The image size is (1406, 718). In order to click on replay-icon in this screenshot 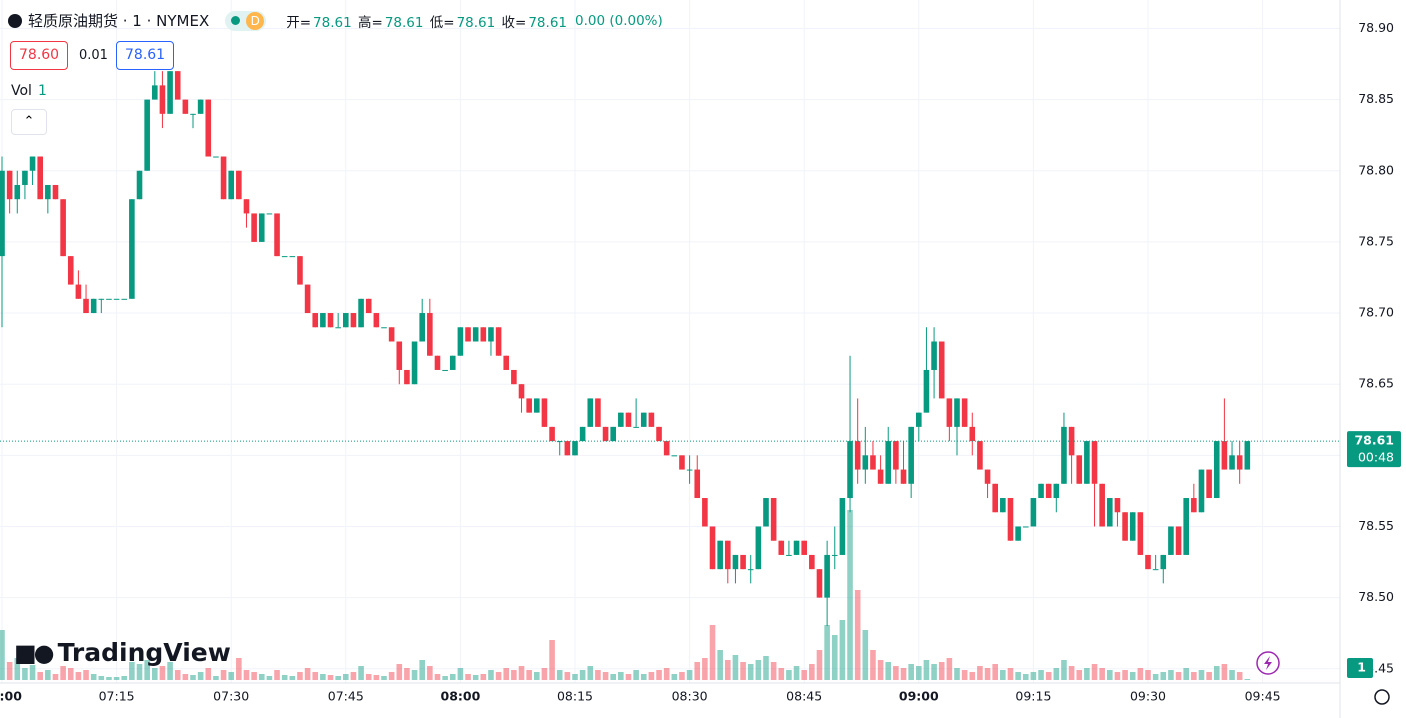, I will do `click(1268, 663)`.